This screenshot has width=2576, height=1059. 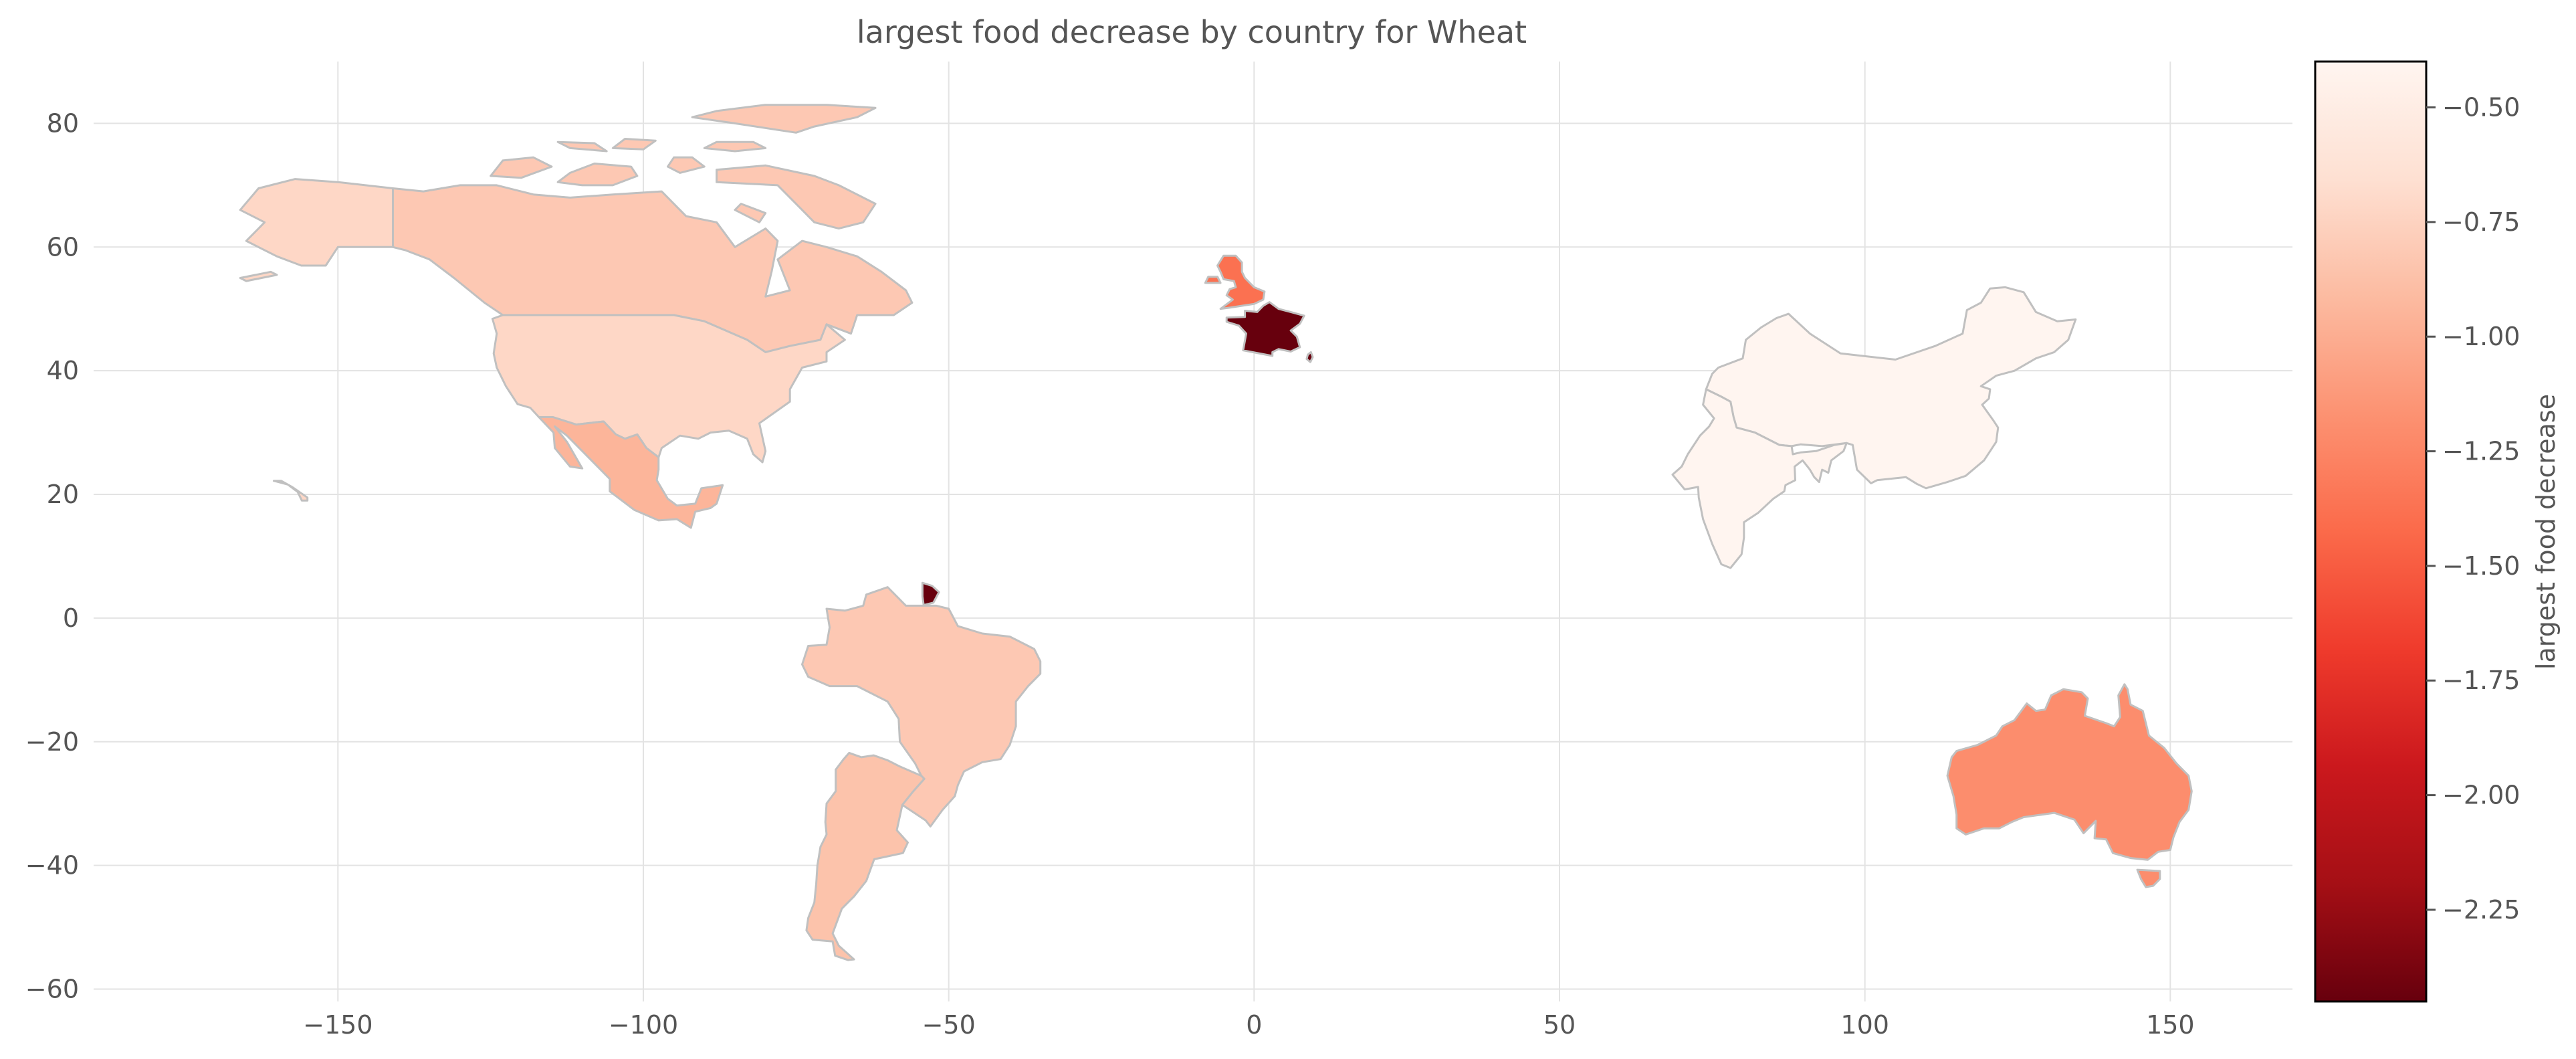 I want to click on x-tick-label: 150, so click(x=2170, y=1025).